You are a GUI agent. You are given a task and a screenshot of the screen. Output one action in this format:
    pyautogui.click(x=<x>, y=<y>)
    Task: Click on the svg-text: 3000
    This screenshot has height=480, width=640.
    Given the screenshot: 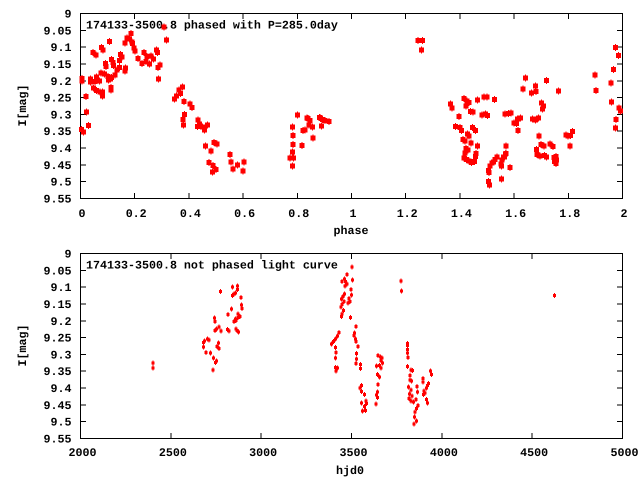 What is the action you would take?
    pyautogui.click(x=263, y=453)
    